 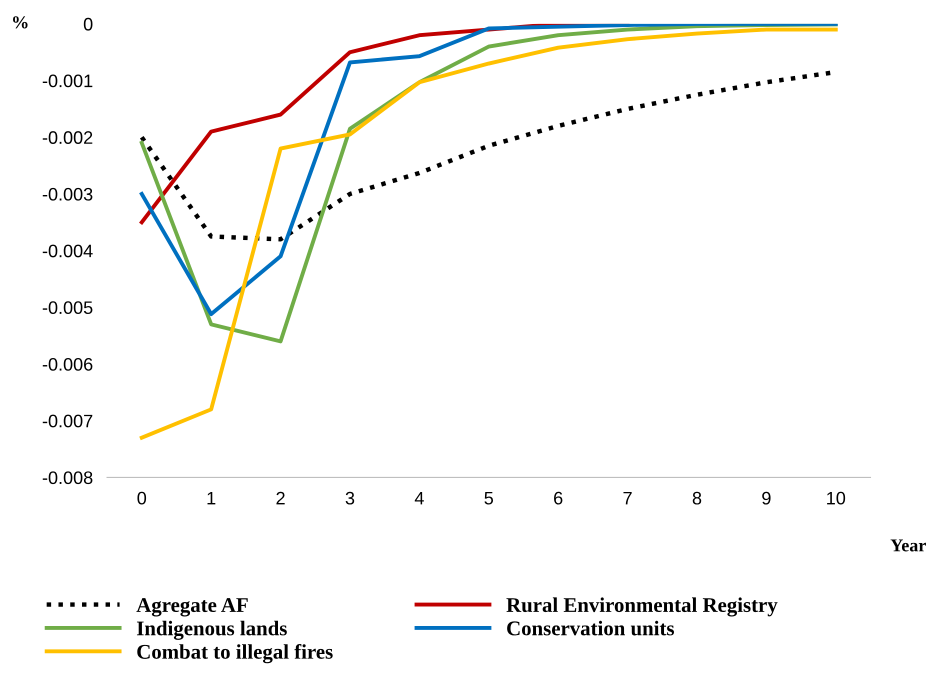 I want to click on y-tick-label: -0.007, so click(x=67, y=421).